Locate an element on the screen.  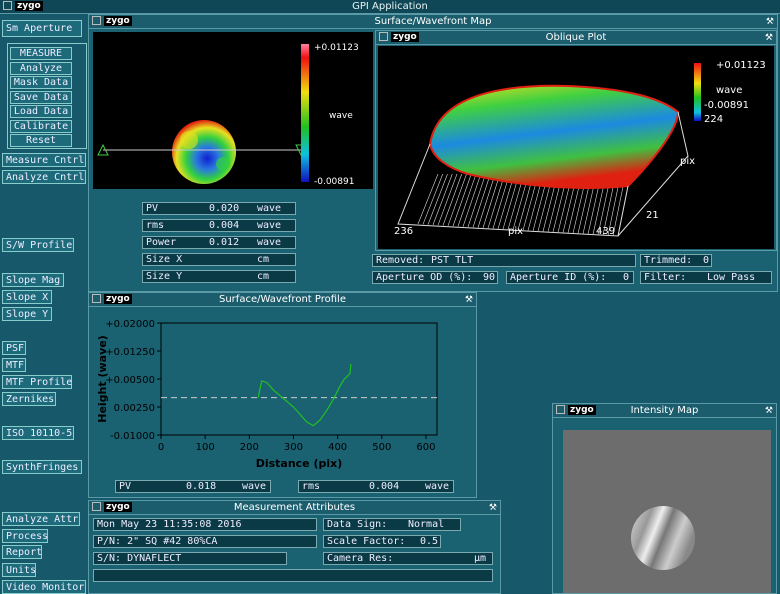
value: Normal is located at coordinates (426, 524).